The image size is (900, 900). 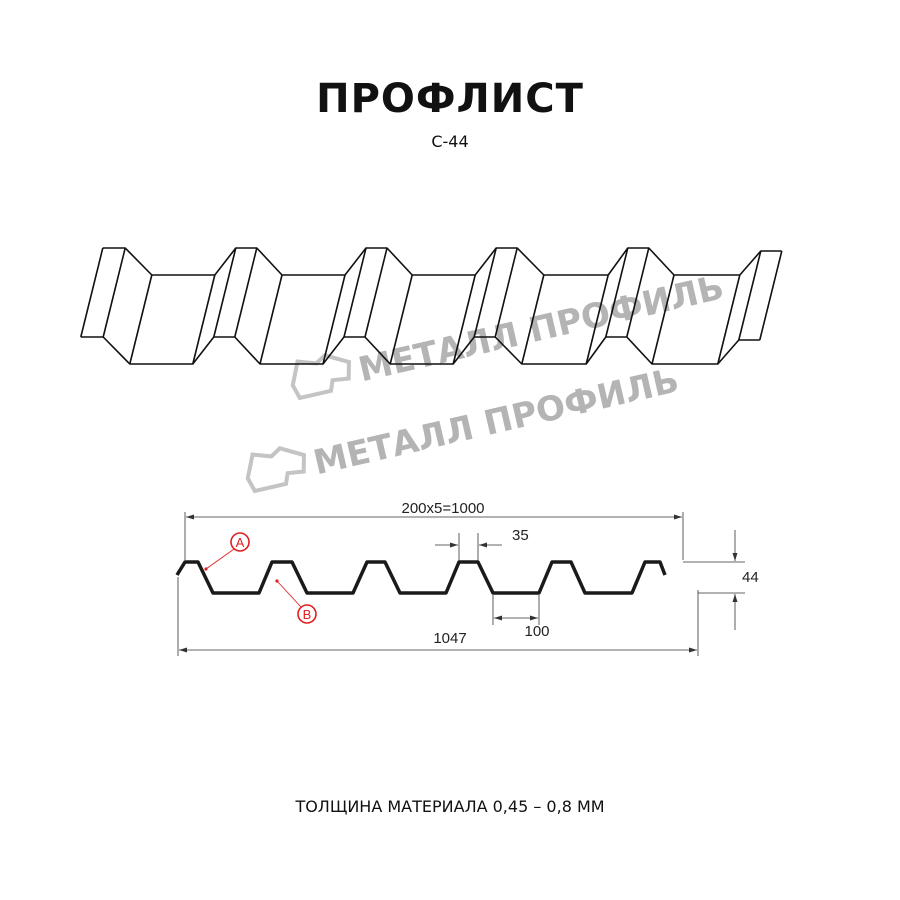 I want to click on marker-a-label: A, so click(x=240, y=542).